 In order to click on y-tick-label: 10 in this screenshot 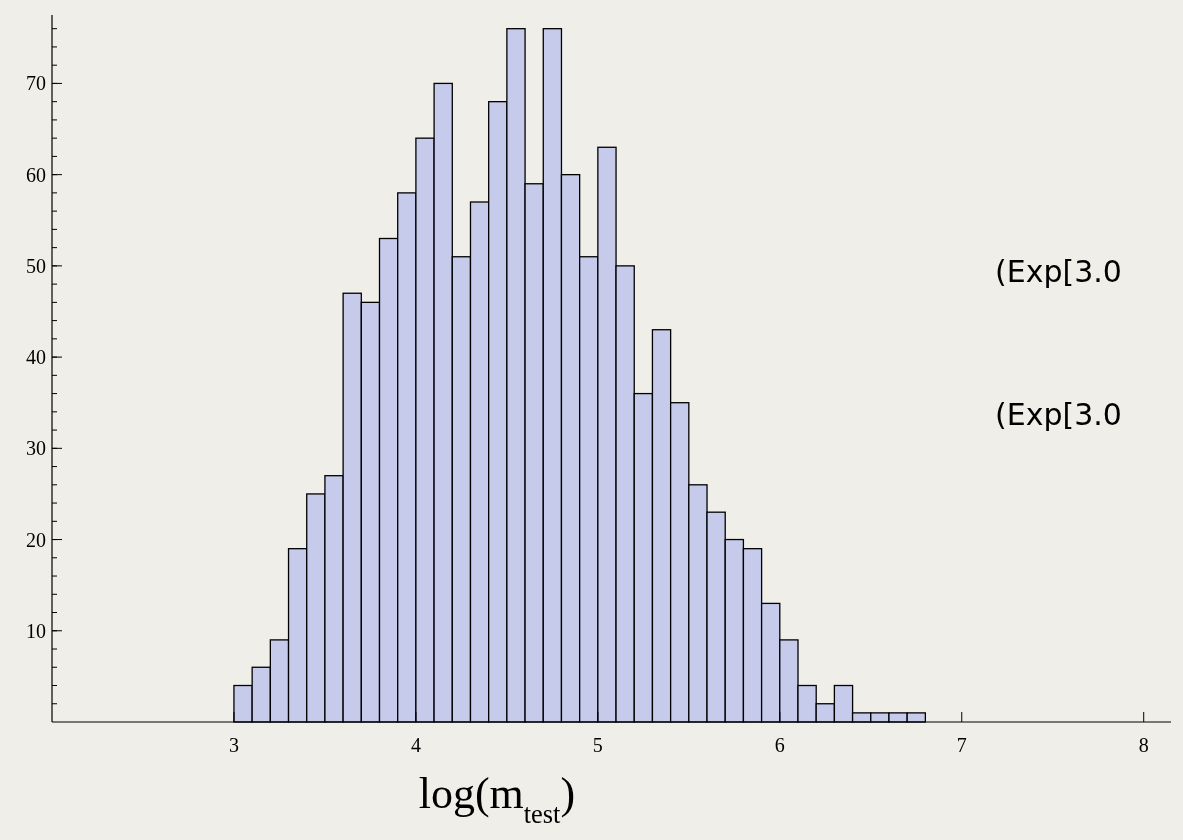, I will do `click(36, 630)`.